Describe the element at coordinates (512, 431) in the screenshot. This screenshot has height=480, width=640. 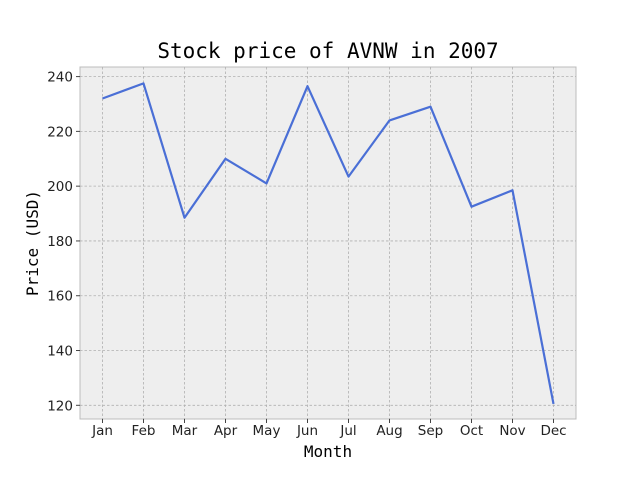
I see `x-tick-label: Nov` at that location.